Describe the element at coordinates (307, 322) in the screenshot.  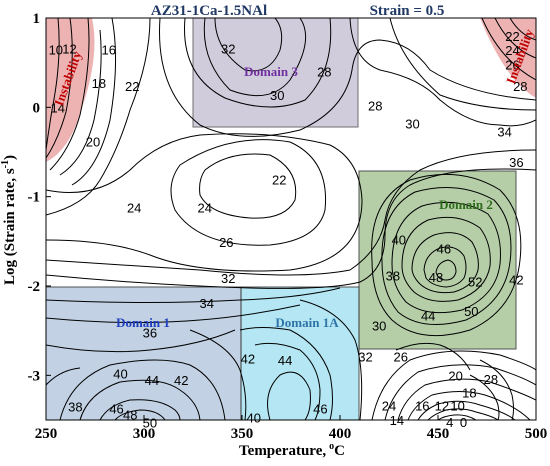
I see `domain-1a-label: Domain 1A` at that location.